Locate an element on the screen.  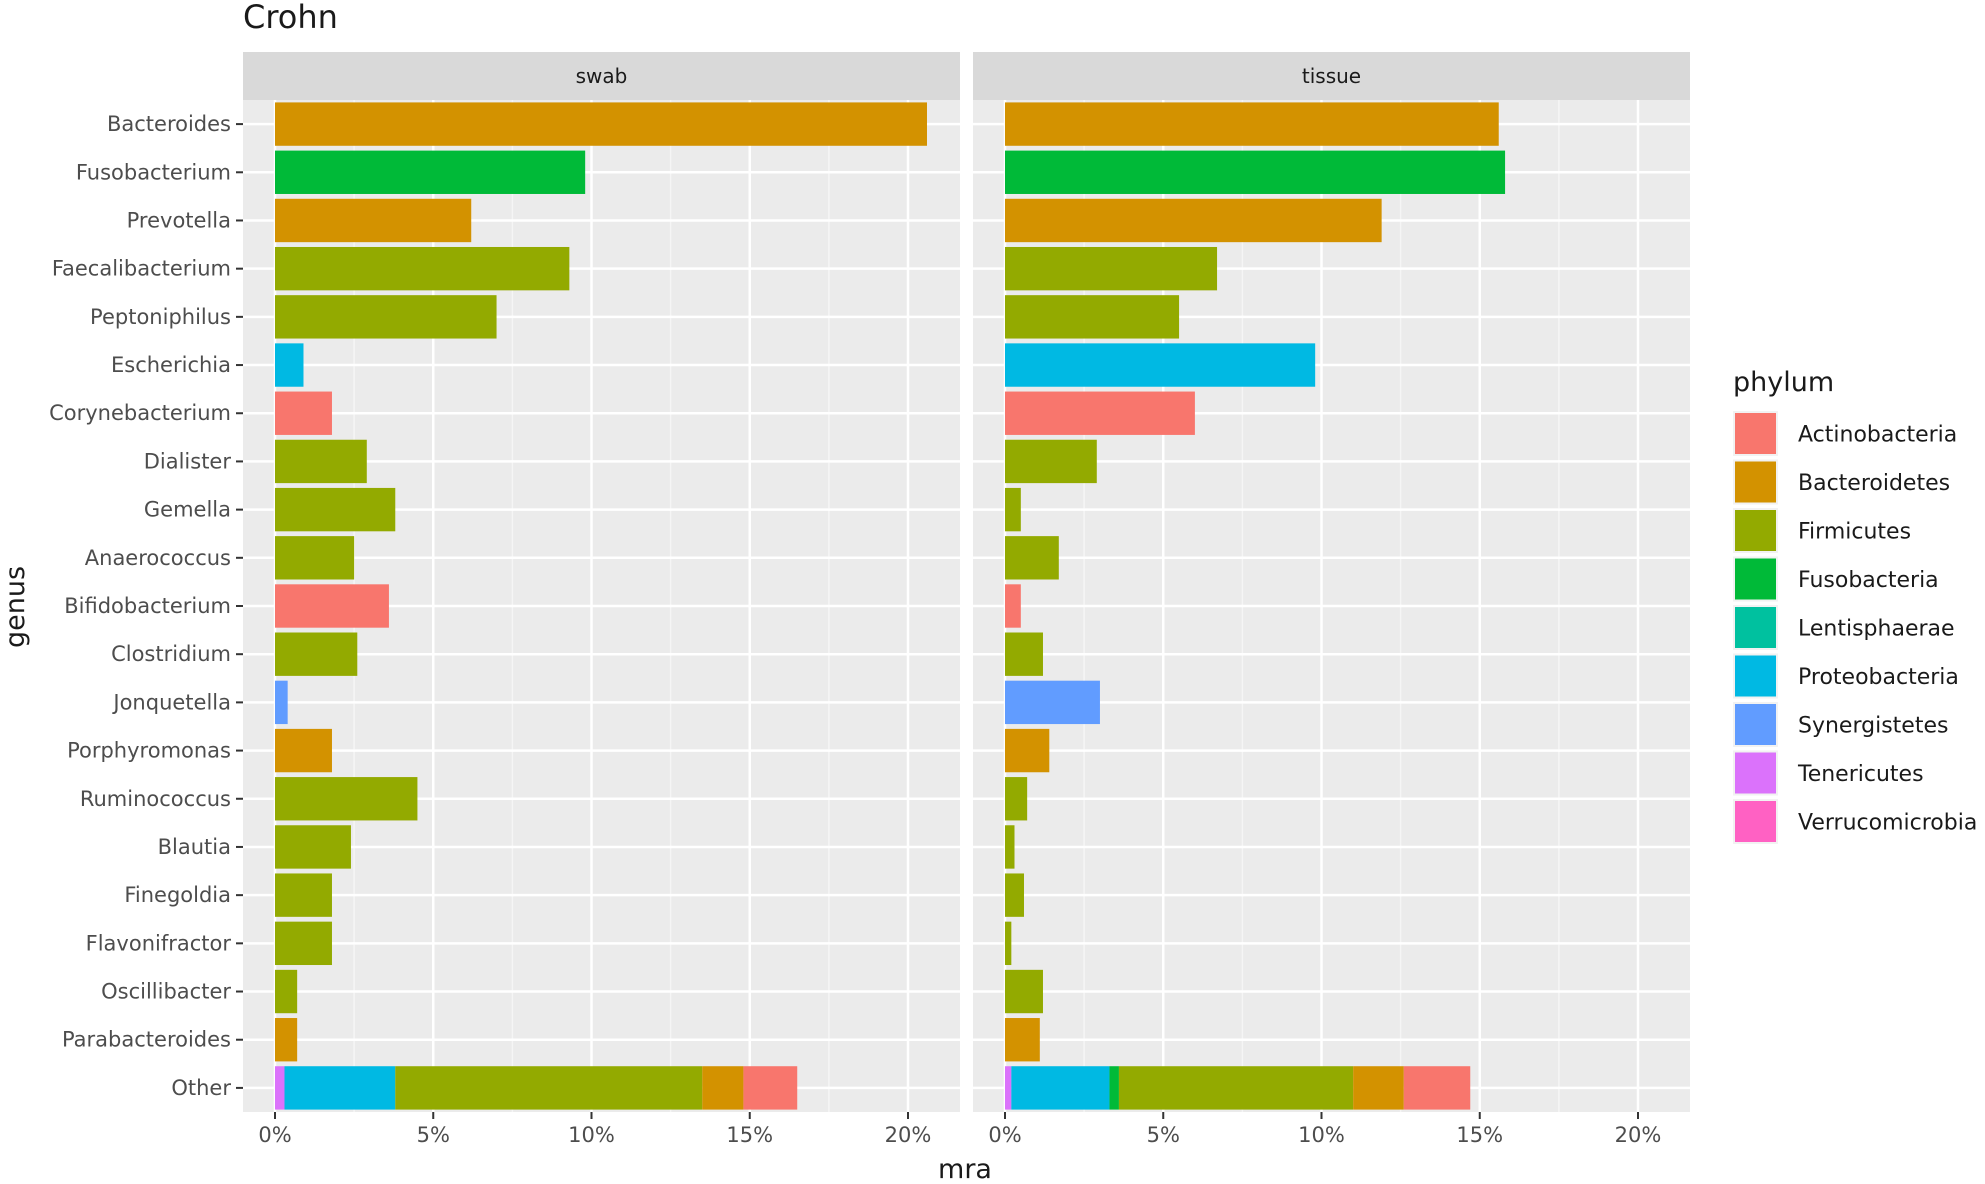
y-tick-label: Fusobacterium is located at coordinates (153, 172).